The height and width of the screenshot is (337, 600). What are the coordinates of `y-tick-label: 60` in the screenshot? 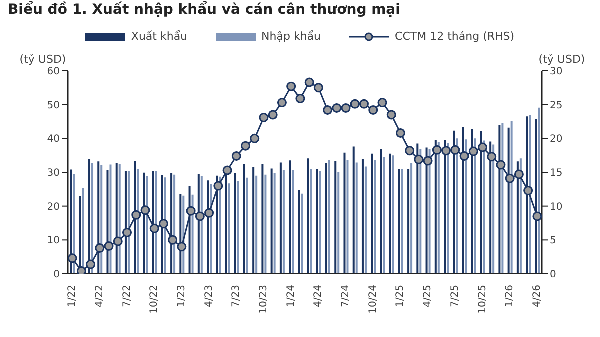 It's located at (53, 72).